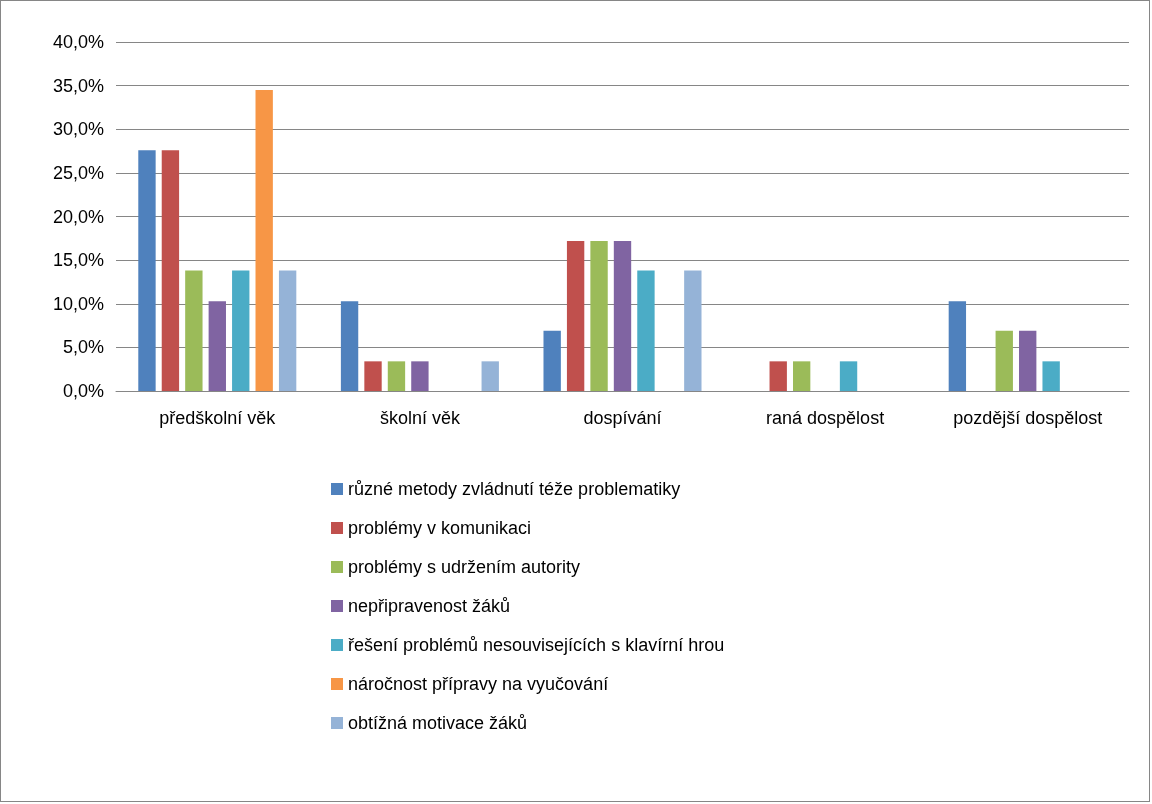  I want to click on legend-label: problémy s udržením autority, so click(464, 567).